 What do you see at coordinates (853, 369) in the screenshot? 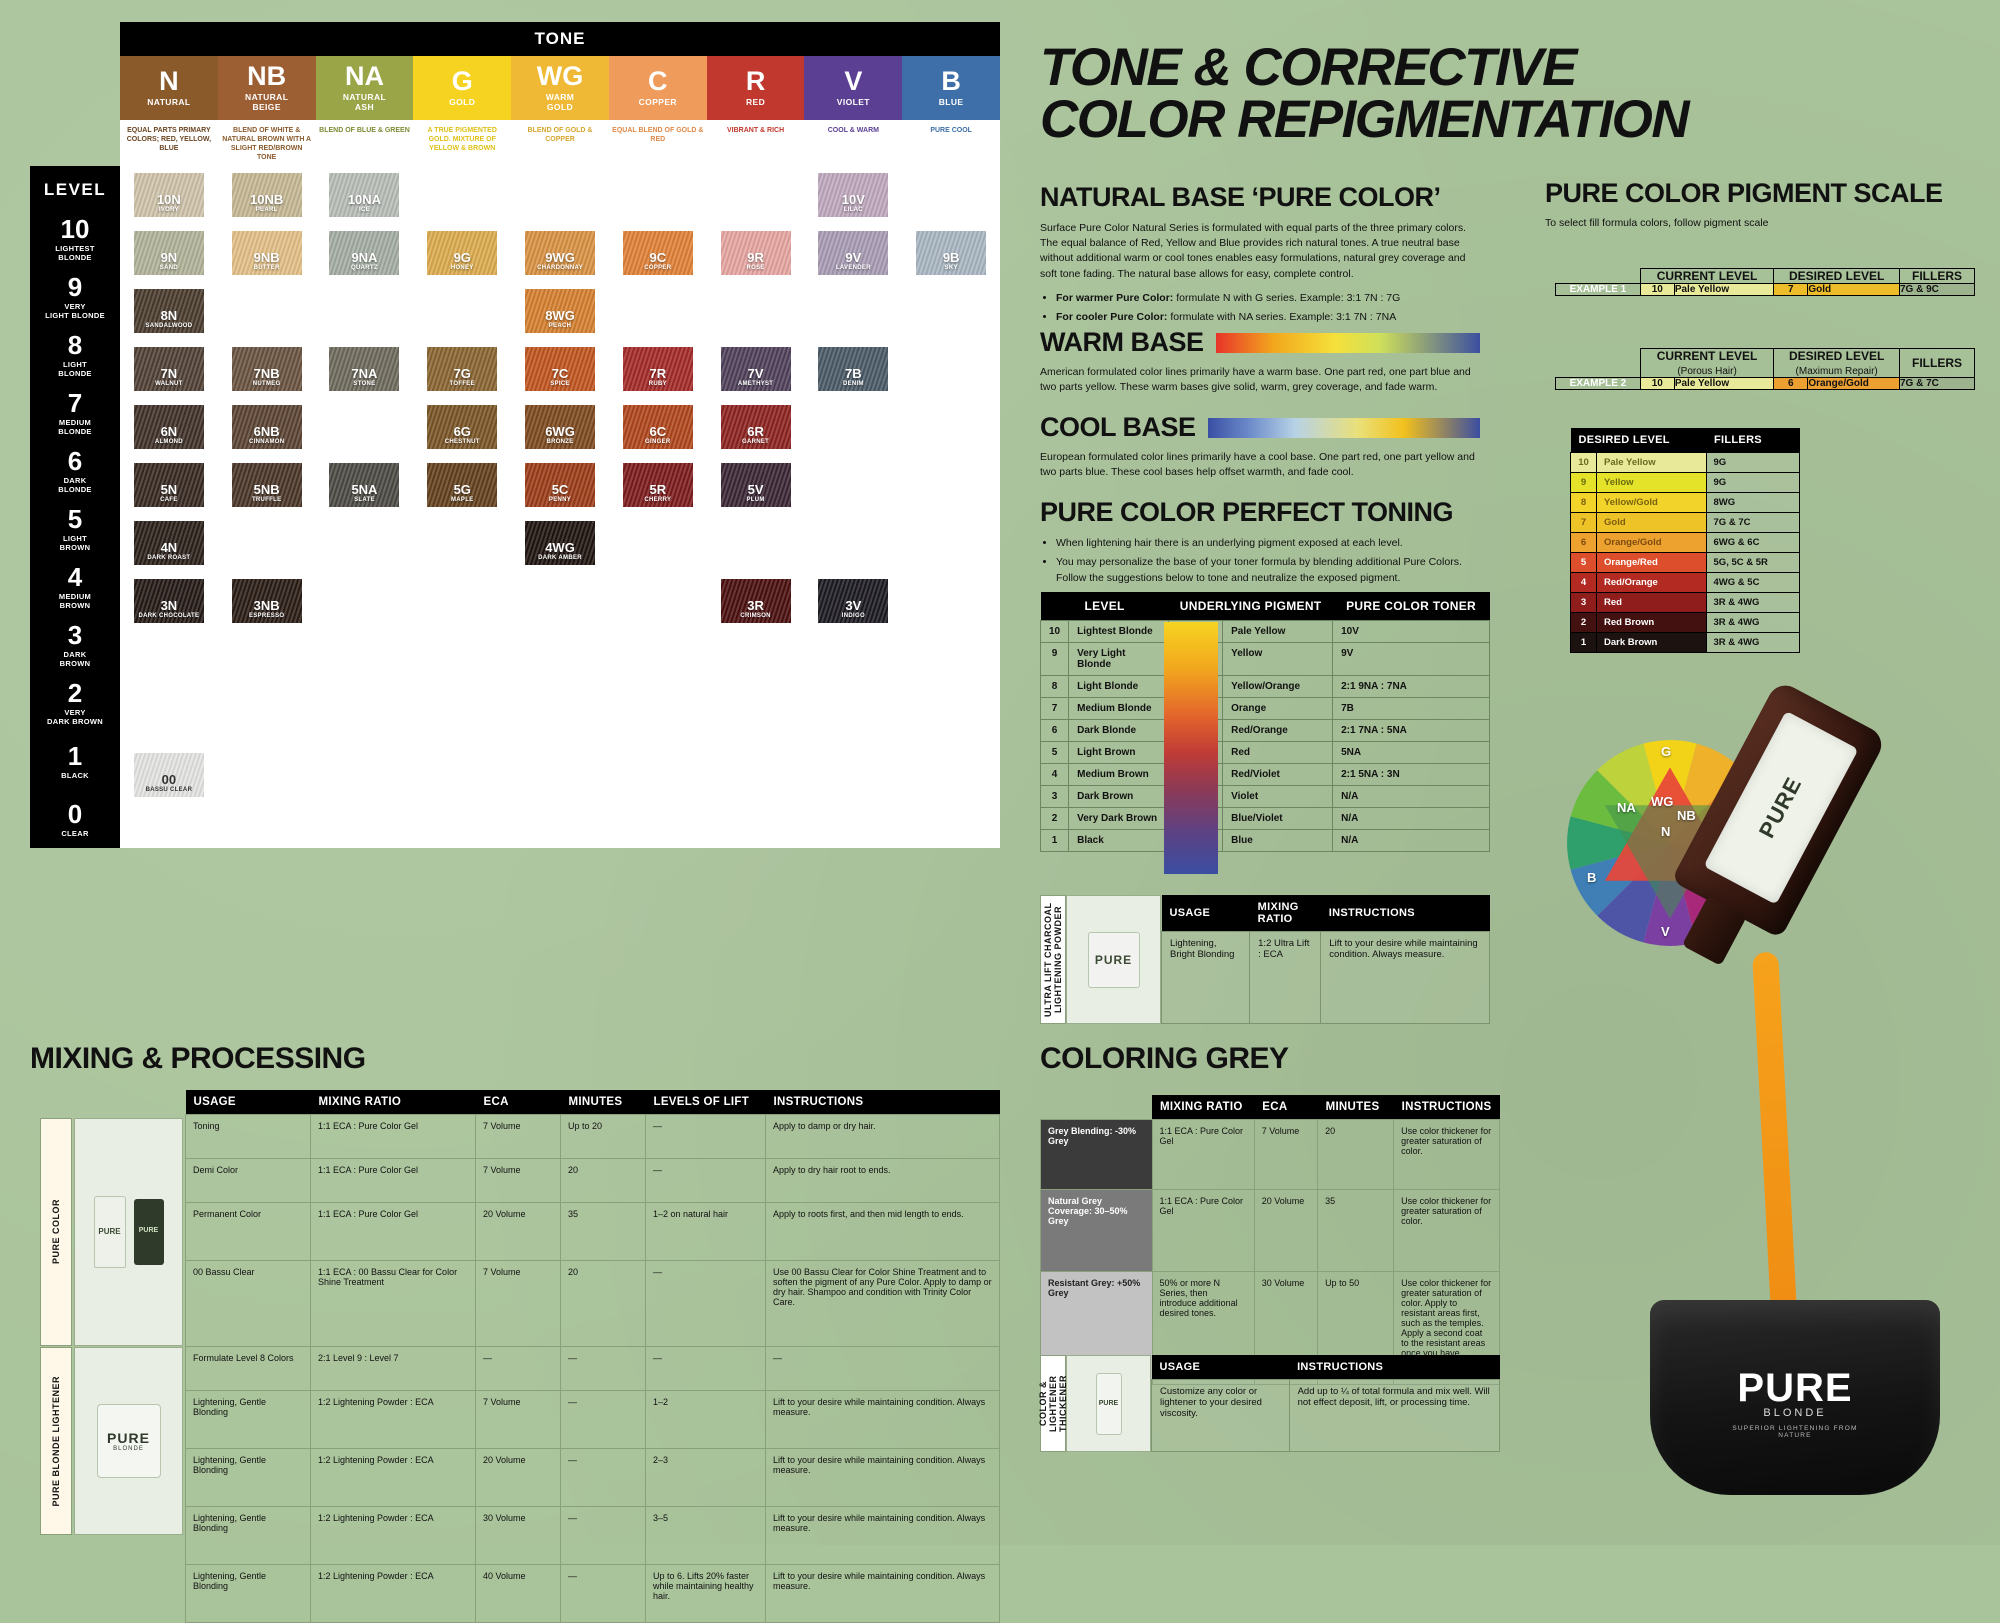
I see `swatch-7b: 7B DENIM` at bounding box center [853, 369].